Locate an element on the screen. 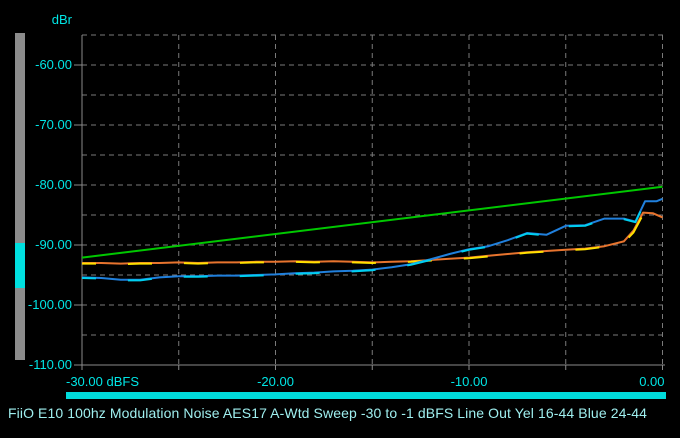 The image size is (680, 438). x-tick-label: -10.00 is located at coordinates (469, 381).